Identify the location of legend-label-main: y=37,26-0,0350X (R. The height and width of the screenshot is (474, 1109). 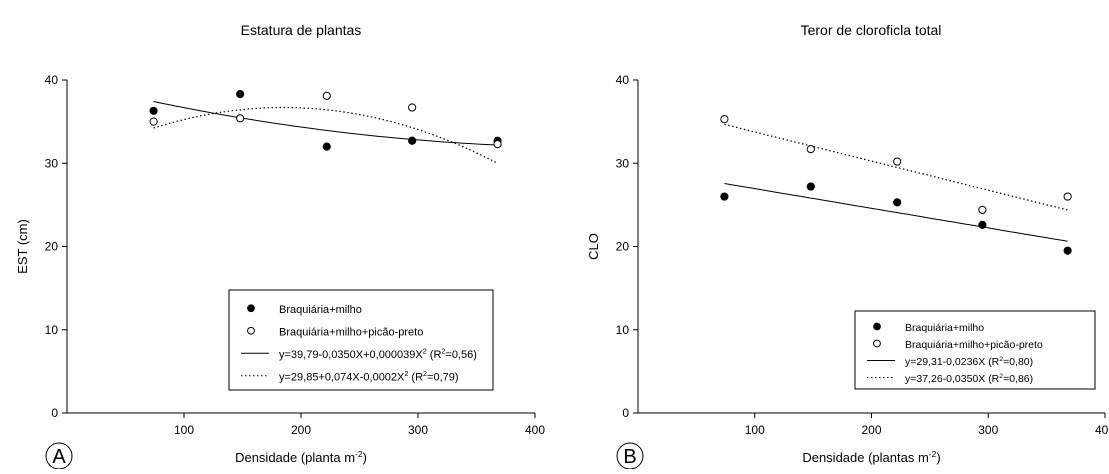
(952, 379).